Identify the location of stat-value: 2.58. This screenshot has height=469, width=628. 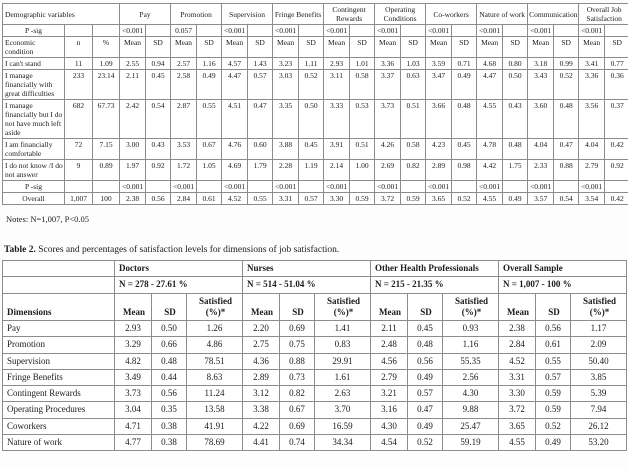
(184, 84).